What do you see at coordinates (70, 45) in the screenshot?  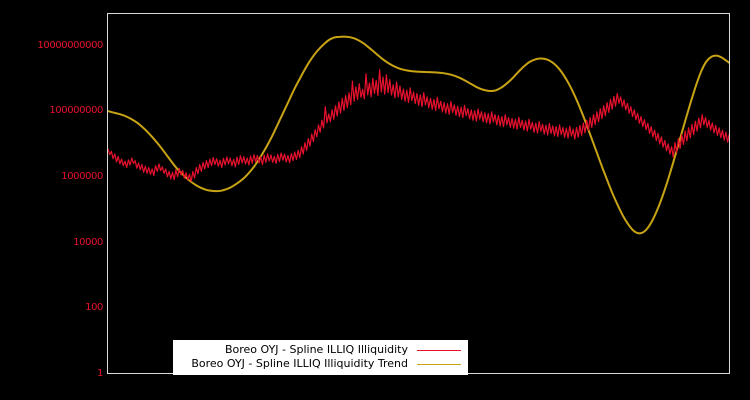 I see `y-tick-label: 10000000000` at bounding box center [70, 45].